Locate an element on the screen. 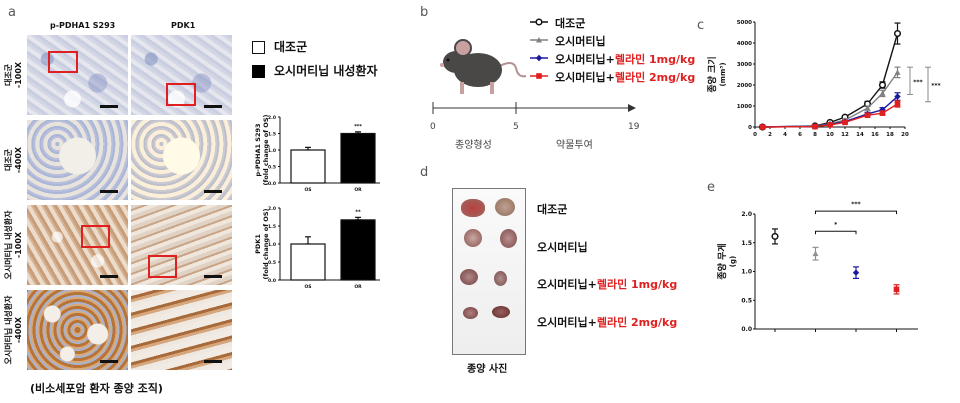  group-label: 오시머티닙 is located at coordinates (562, 247).